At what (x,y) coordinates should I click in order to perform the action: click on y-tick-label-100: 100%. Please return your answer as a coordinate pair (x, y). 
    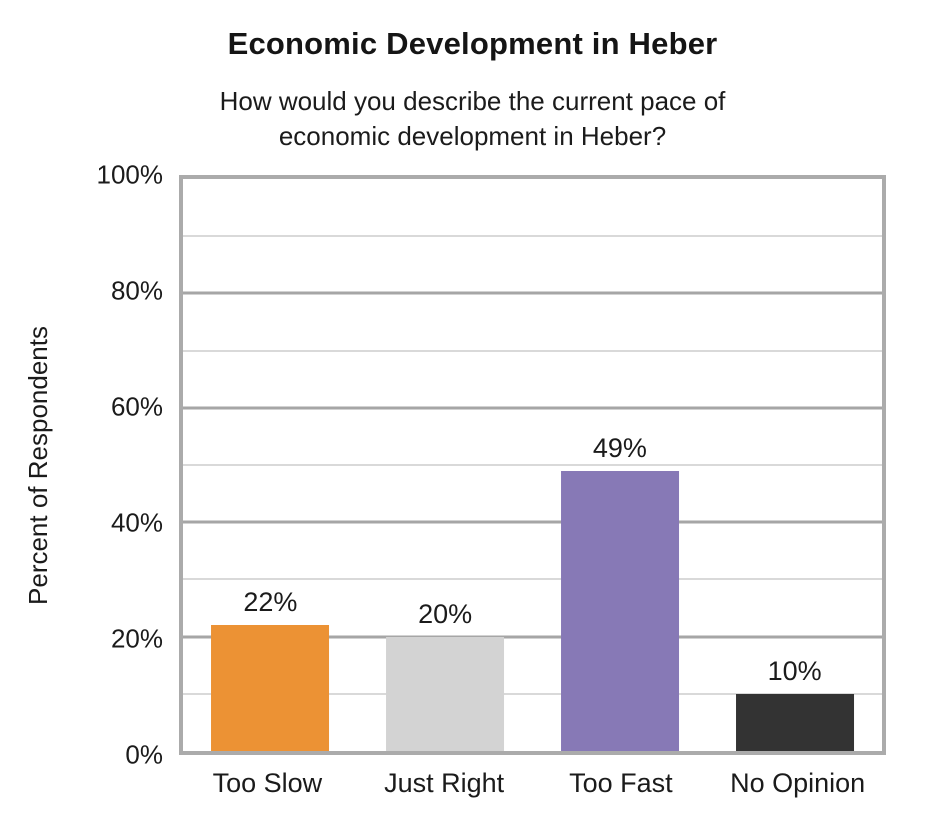
    Looking at the image, I should click on (130, 174).